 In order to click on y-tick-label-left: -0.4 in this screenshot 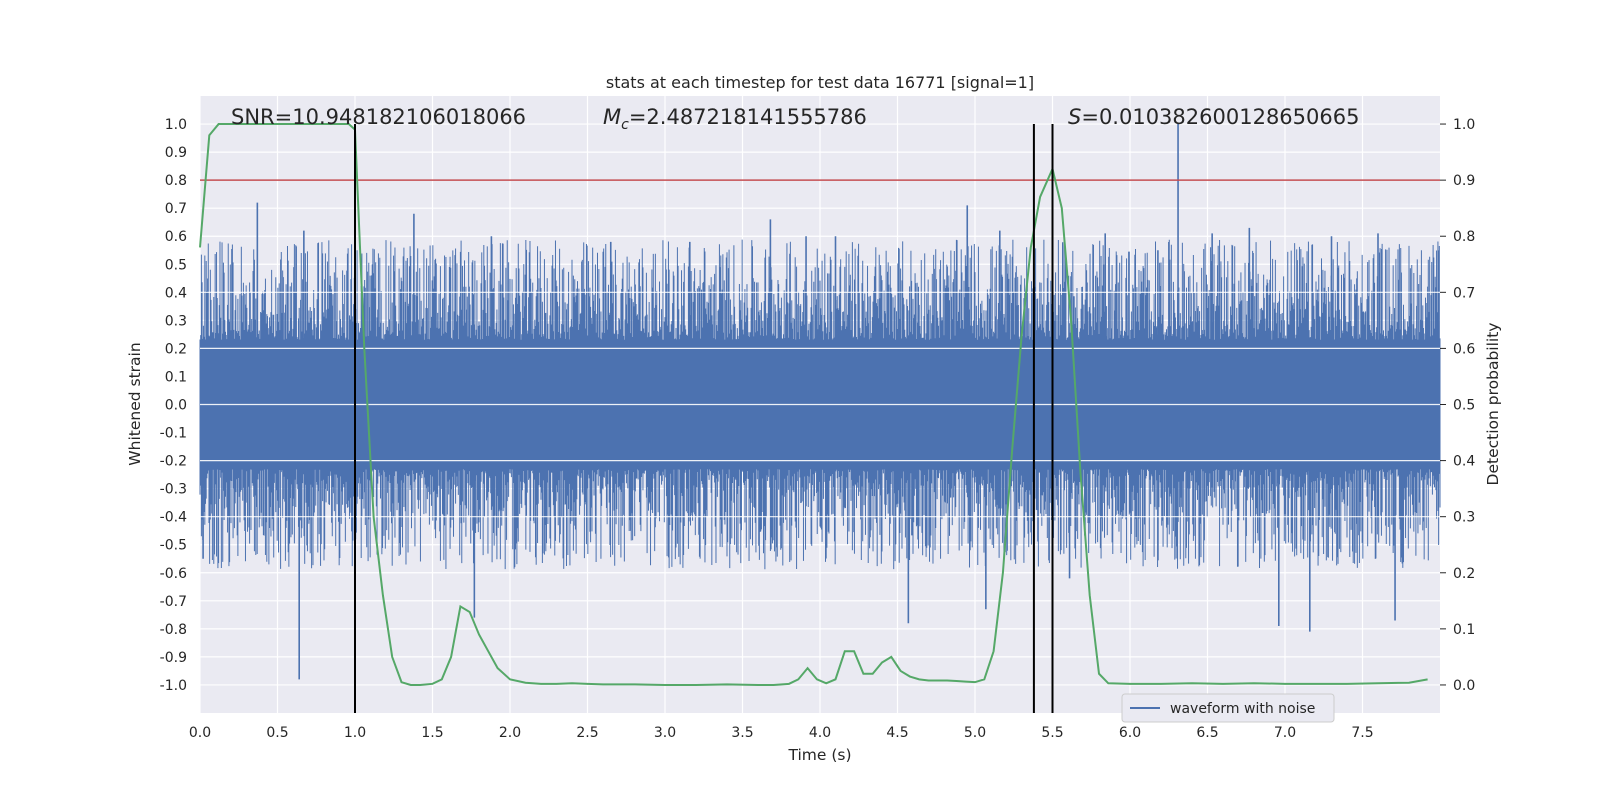, I will do `click(173, 518)`.